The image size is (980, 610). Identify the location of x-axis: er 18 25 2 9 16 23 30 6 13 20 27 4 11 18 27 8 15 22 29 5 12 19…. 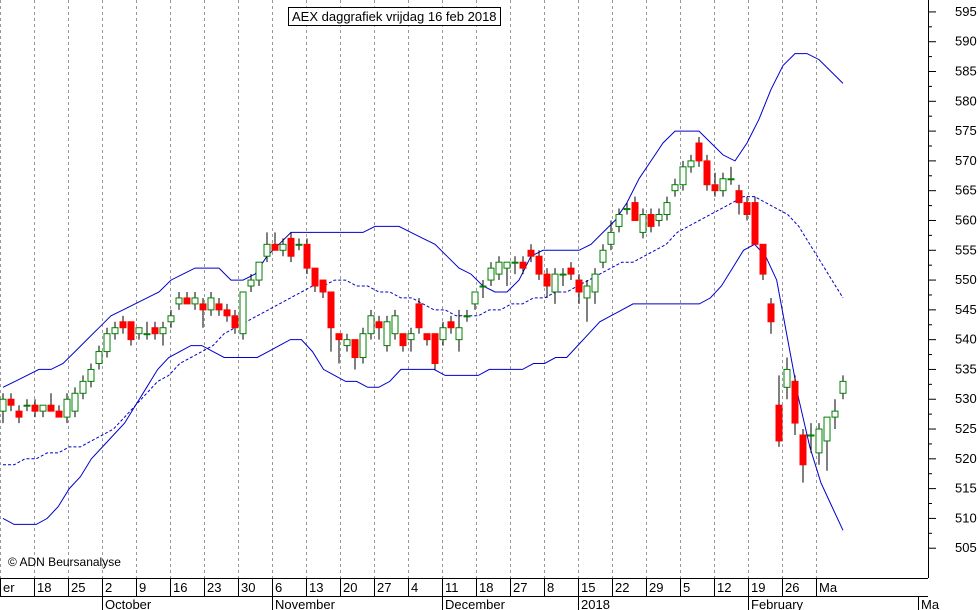
(470, 594).